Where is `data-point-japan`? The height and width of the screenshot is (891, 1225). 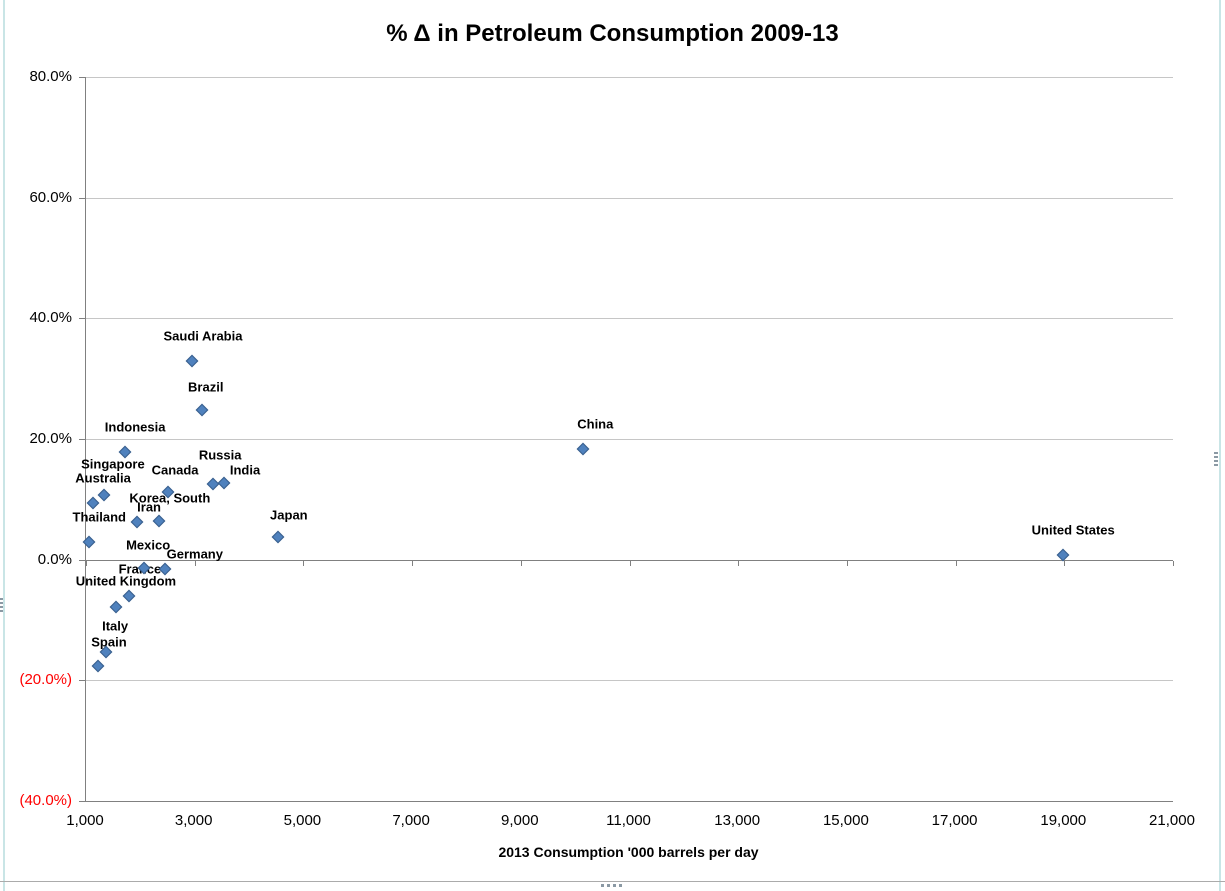 data-point-japan is located at coordinates (278, 537).